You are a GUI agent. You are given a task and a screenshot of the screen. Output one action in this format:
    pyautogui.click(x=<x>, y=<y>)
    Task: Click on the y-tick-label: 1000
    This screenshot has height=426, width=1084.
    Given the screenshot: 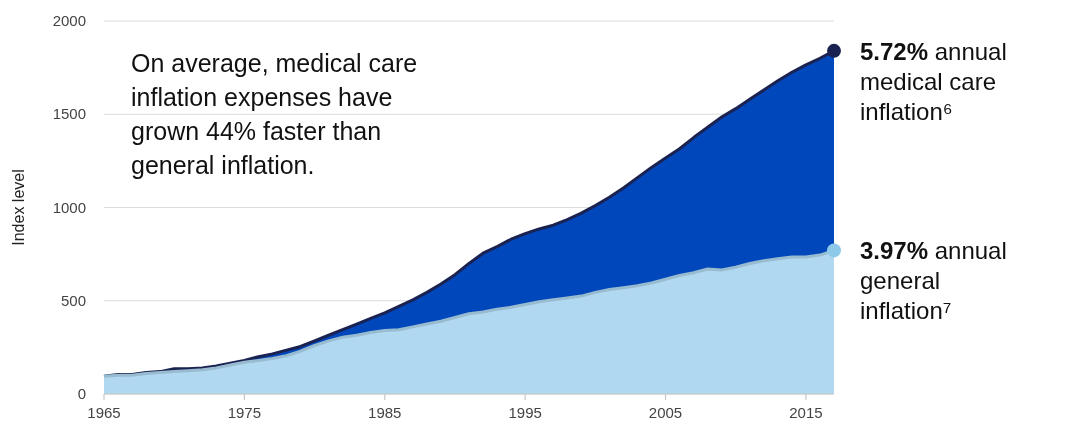 What is the action you would take?
    pyautogui.click(x=69, y=207)
    